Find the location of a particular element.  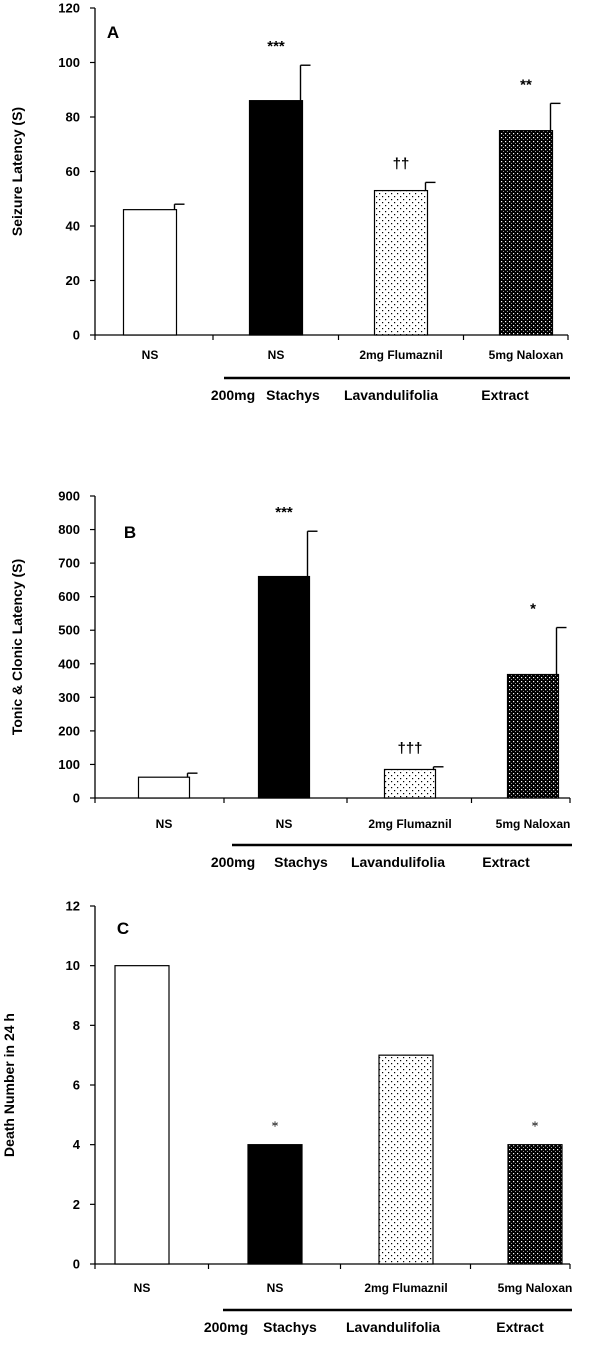

y-tick-label: 8 is located at coordinates (76, 1025).